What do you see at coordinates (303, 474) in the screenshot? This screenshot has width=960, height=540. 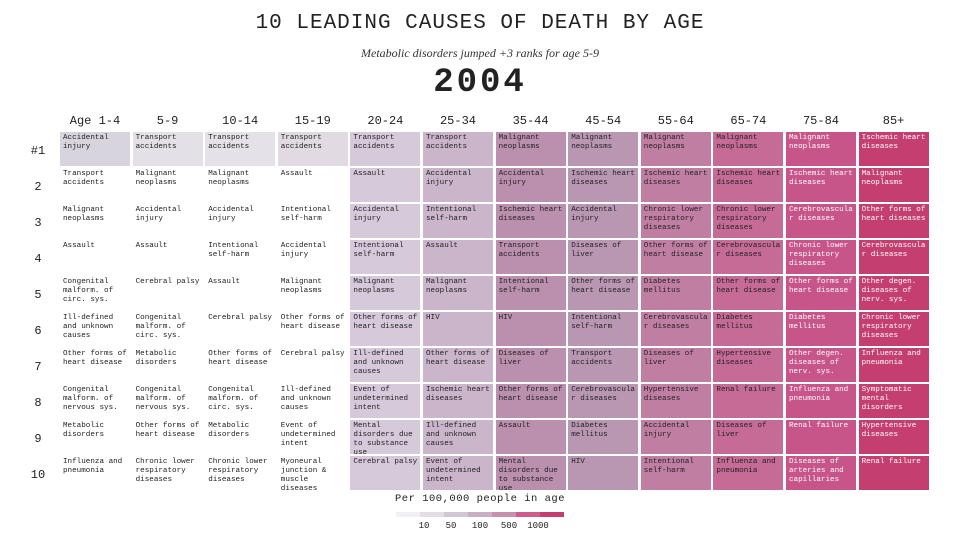 I see `cause-cell: Myoneural junction & muscle diseases` at bounding box center [303, 474].